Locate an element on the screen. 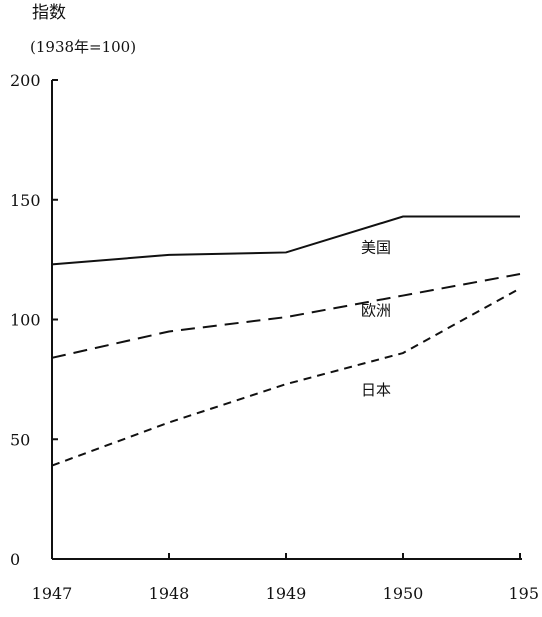 This screenshot has width=542, height=617. series-label: 美国 is located at coordinates (376, 248).